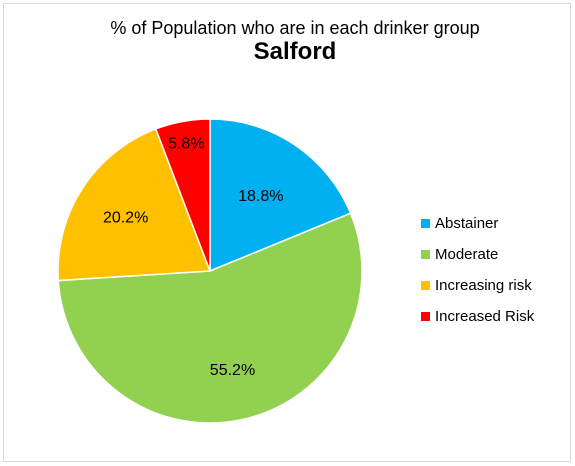 This screenshot has width=575, height=466. I want to click on legend-label: Moderate, so click(467, 254).